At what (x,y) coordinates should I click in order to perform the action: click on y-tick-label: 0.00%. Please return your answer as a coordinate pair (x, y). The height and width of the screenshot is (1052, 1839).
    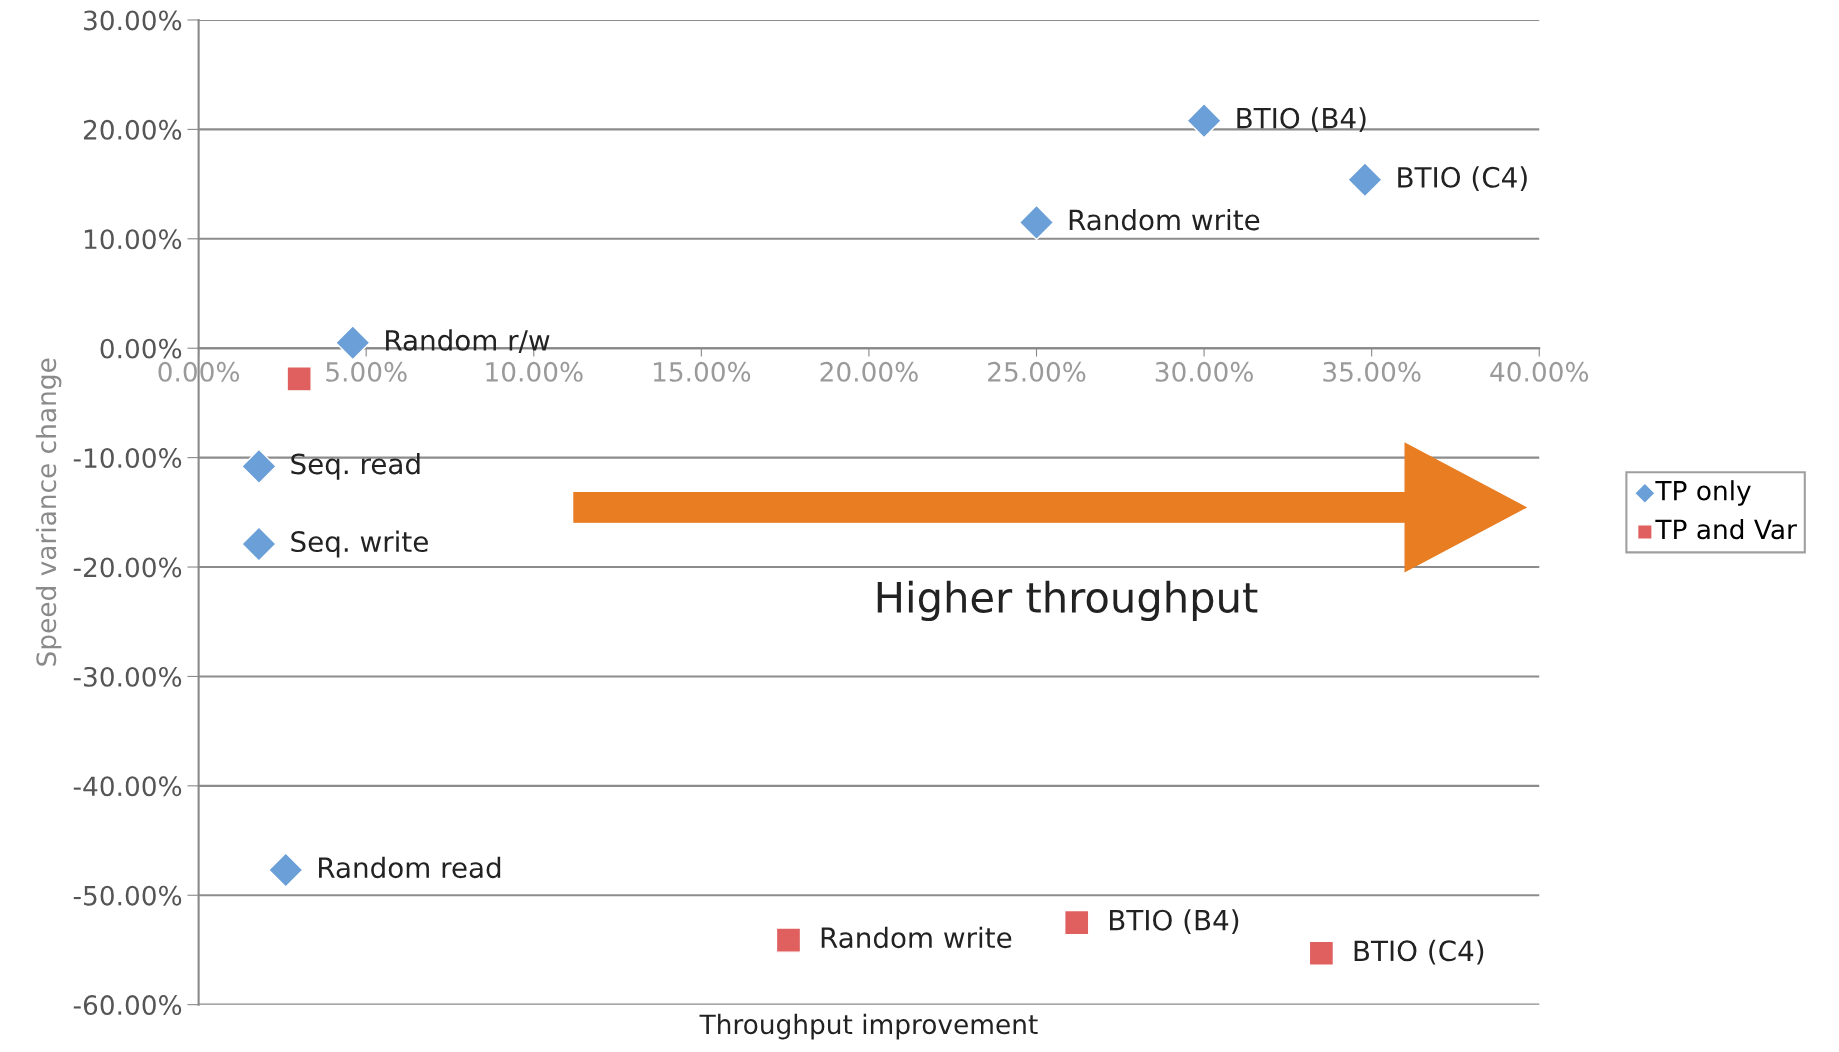
    Looking at the image, I should click on (141, 348).